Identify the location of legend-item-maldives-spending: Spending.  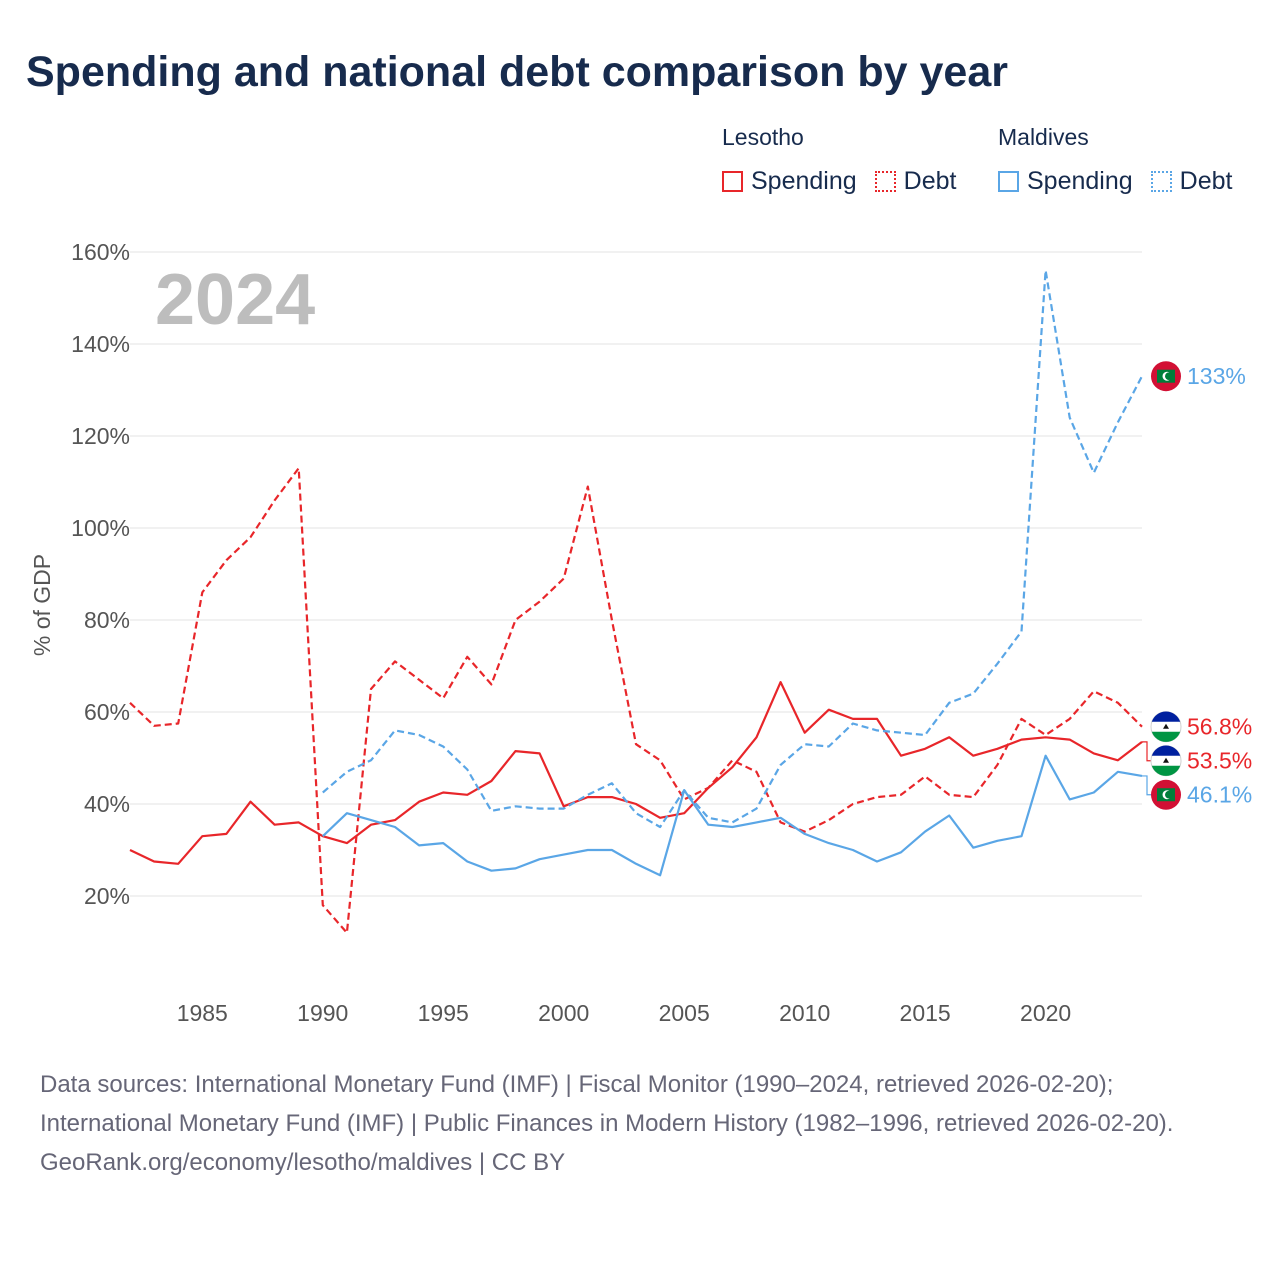
(1065, 181).